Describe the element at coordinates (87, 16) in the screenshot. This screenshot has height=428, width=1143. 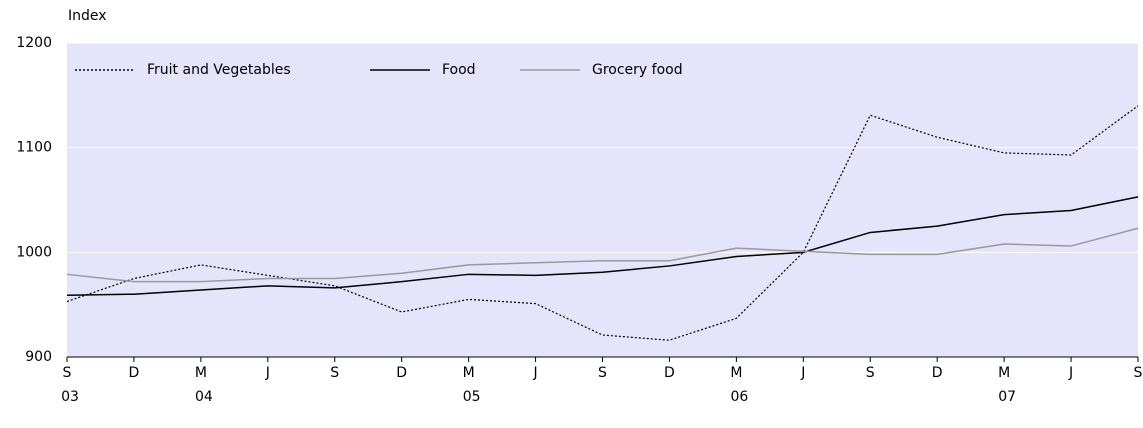
I see `y-axis-label: Index` at that location.